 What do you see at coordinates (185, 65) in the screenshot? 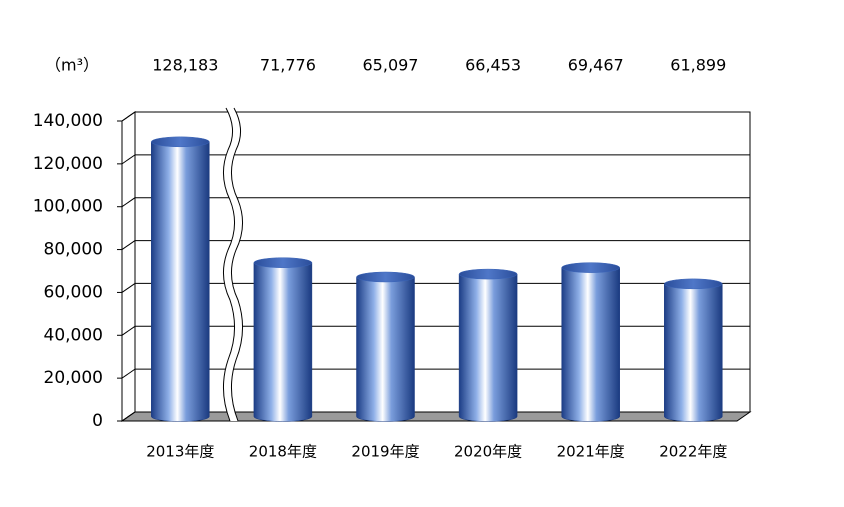
I see `value-label: 128,183` at bounding box center [185, 65].